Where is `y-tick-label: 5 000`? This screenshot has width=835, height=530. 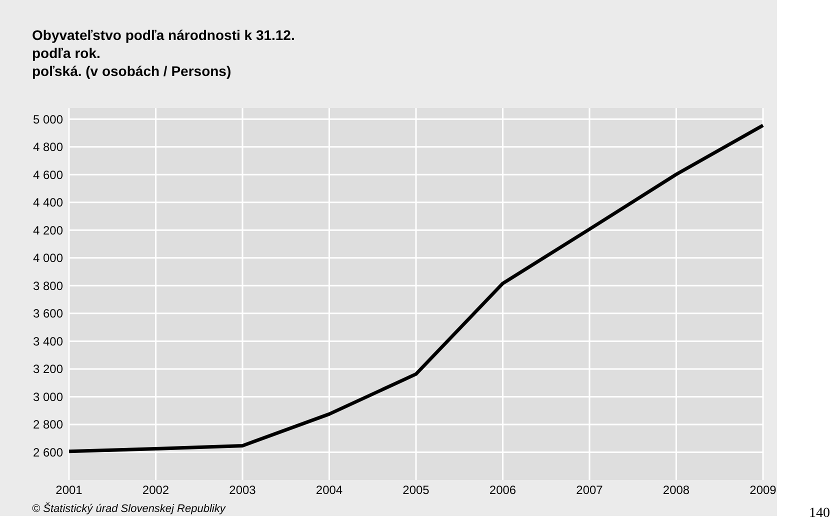
y-tick-label: 5 000 is located at coordinates (48, 119).